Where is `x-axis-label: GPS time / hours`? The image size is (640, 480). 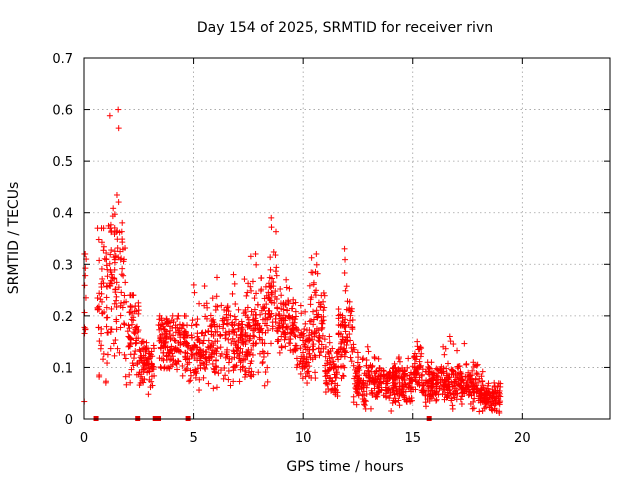
x-axis-label: GPS time / hours is located at coordinates (344, 467).